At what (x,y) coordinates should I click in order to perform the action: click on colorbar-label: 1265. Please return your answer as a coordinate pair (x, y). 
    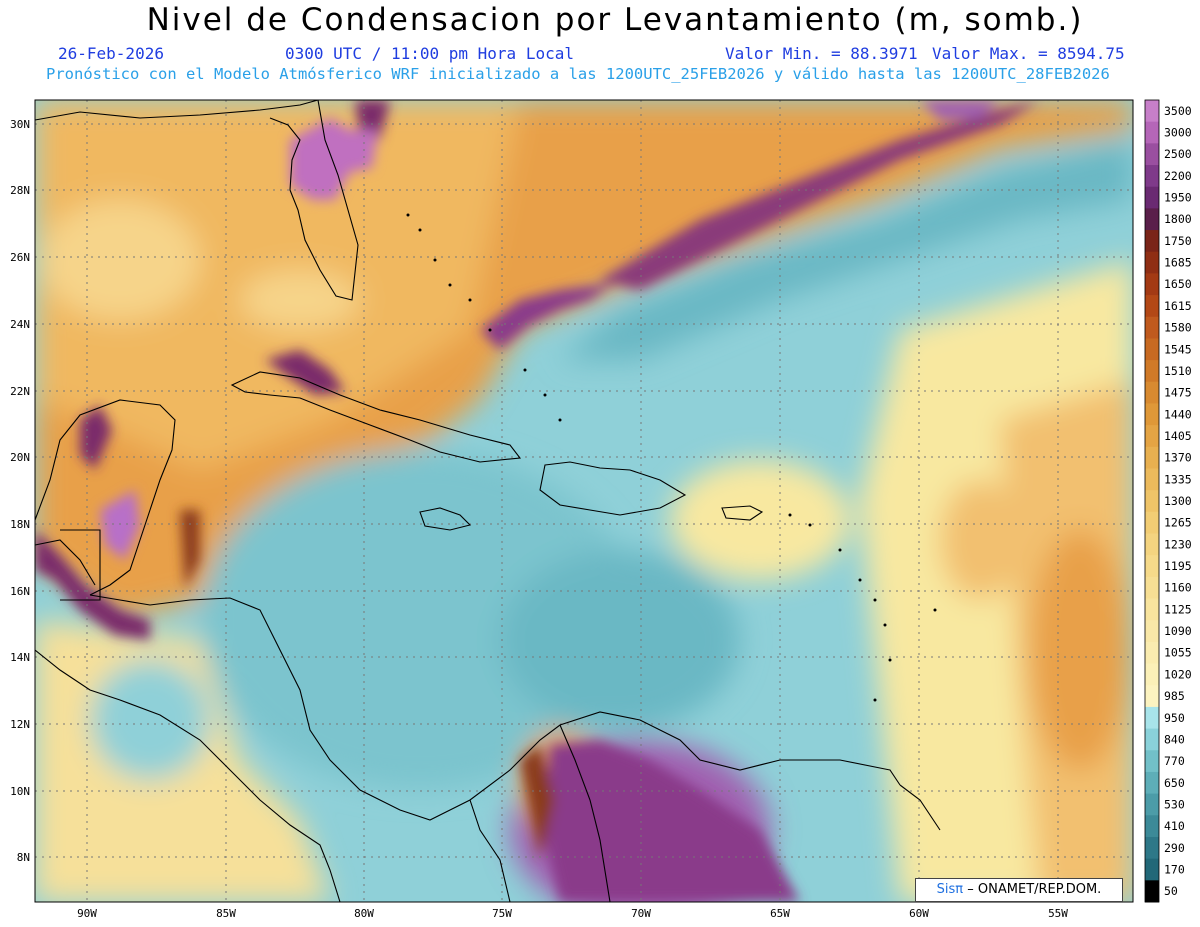
    Looking at the image, I should click on (1178, 523).